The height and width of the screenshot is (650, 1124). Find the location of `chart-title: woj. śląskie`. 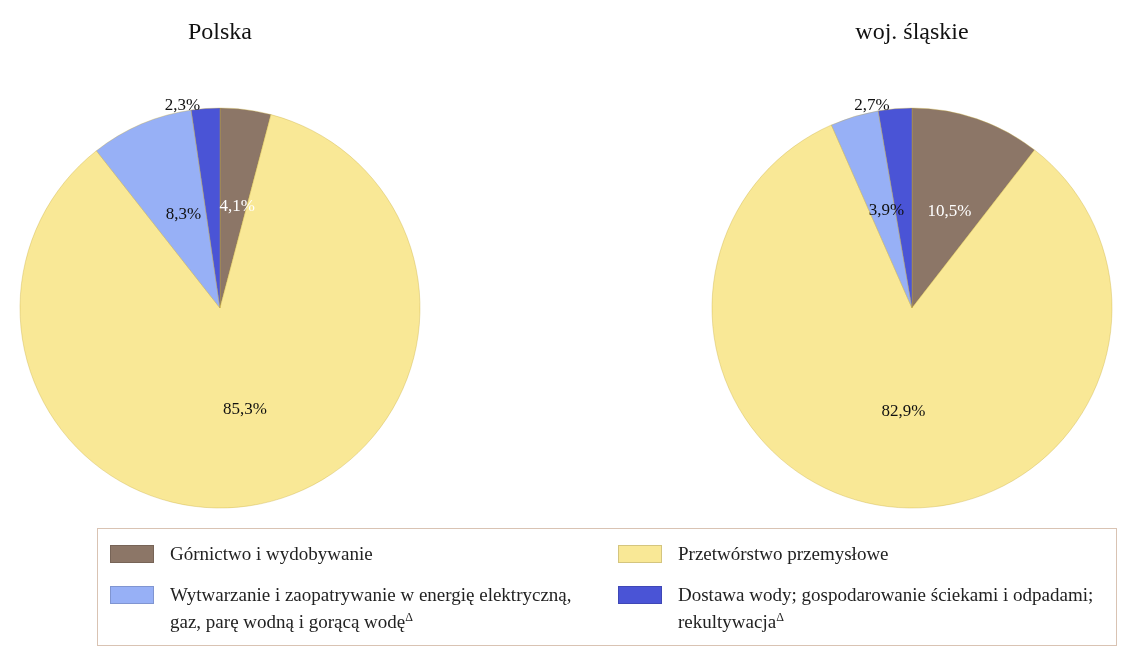

chart-title: woj. śląskie is located at coordinates (912, 31).